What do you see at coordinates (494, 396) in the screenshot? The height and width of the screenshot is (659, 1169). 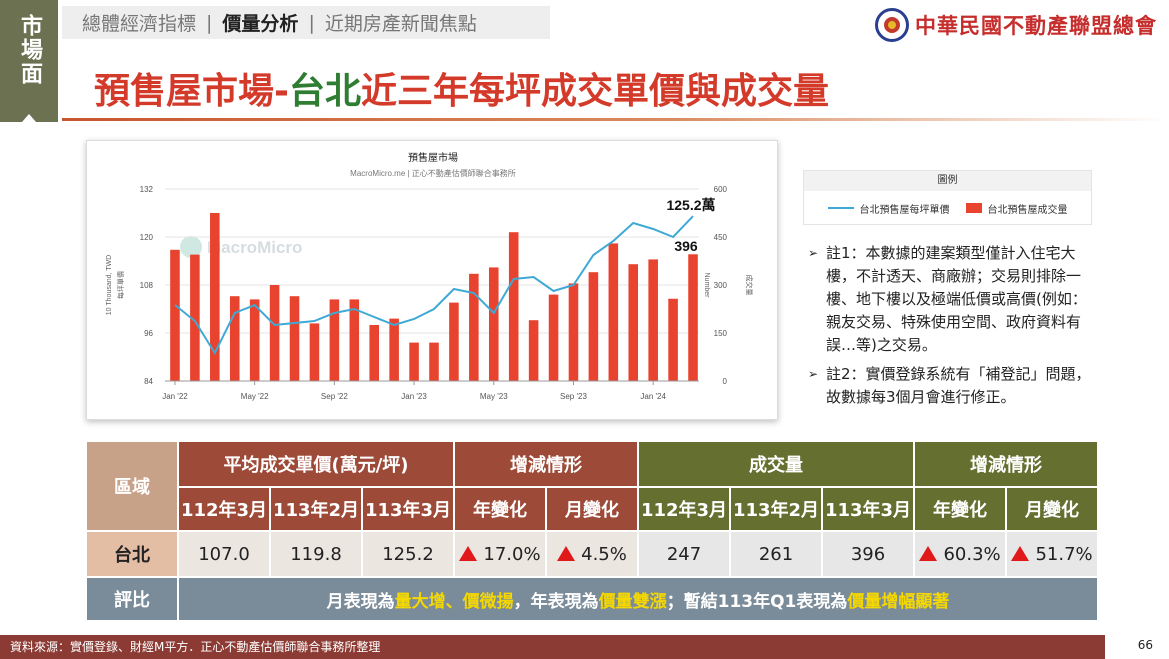 I see `x-tick-label: May '23` at bounding box center [494, 396].